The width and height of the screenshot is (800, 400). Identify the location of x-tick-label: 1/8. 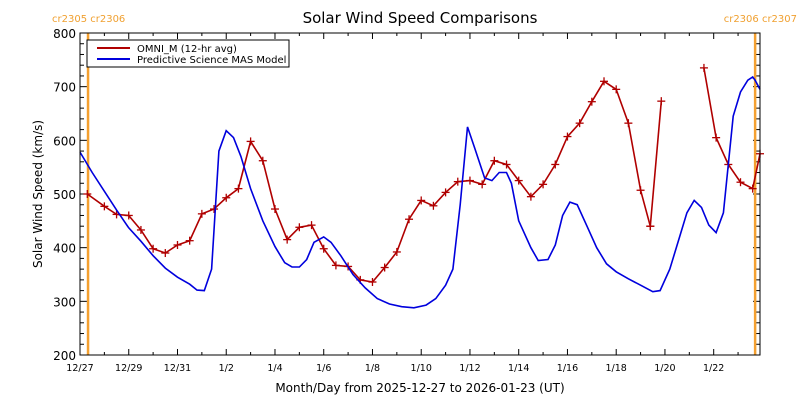
(372, 368).